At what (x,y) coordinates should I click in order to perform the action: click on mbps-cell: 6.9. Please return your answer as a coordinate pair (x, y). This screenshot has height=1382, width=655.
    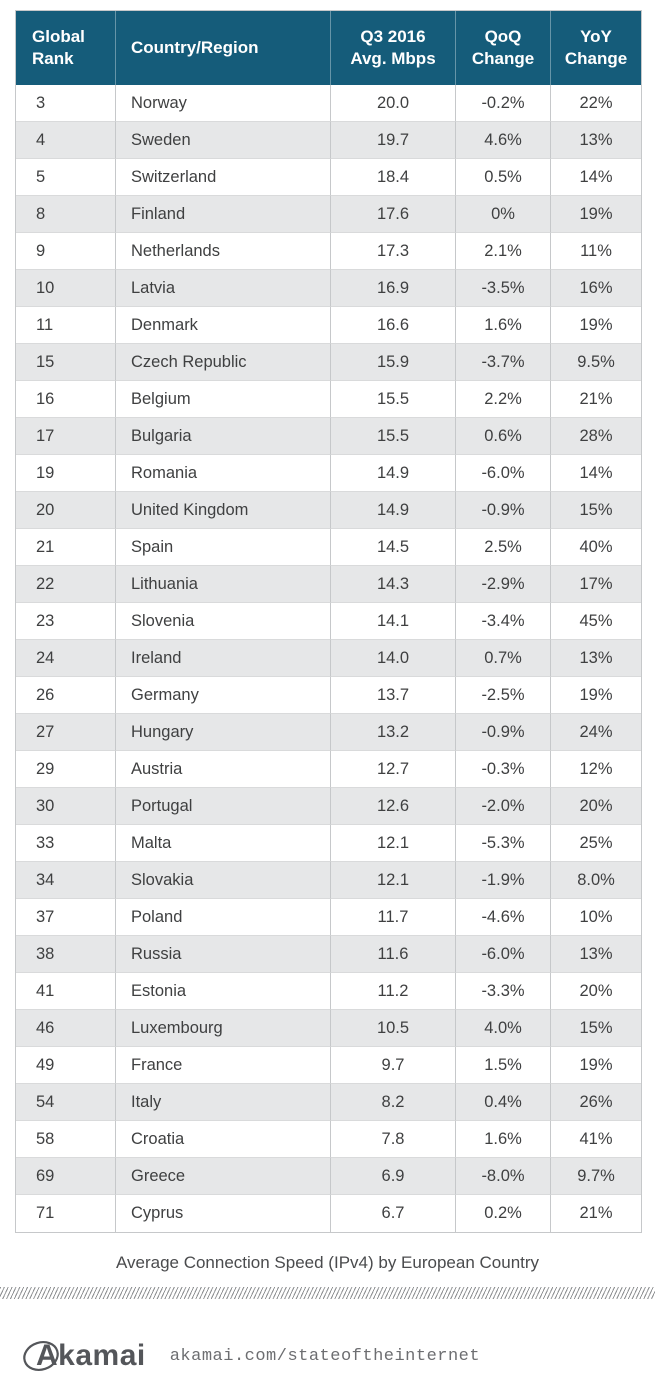
    Looking at the image, I should click on (393, 1176).